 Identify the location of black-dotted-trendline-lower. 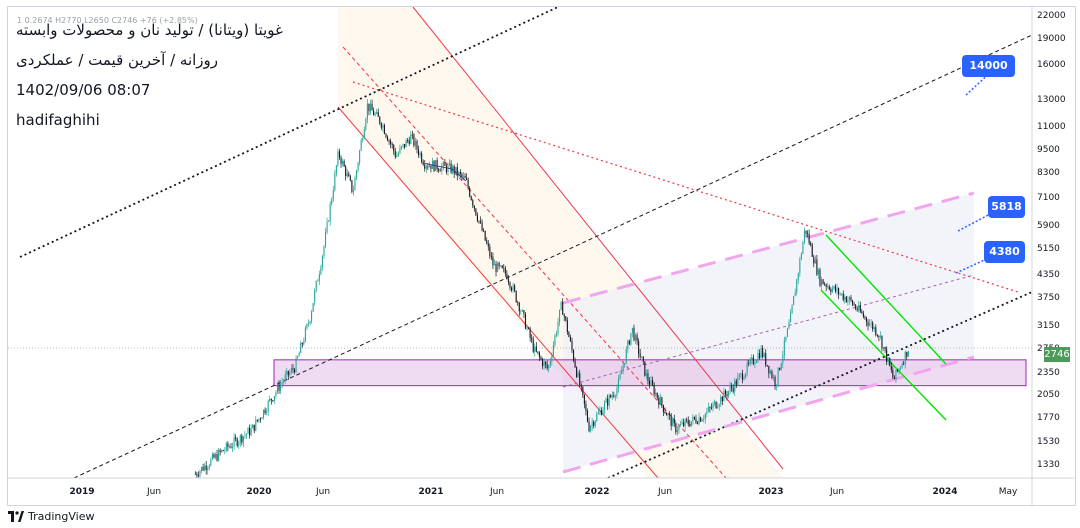
(819, 384).